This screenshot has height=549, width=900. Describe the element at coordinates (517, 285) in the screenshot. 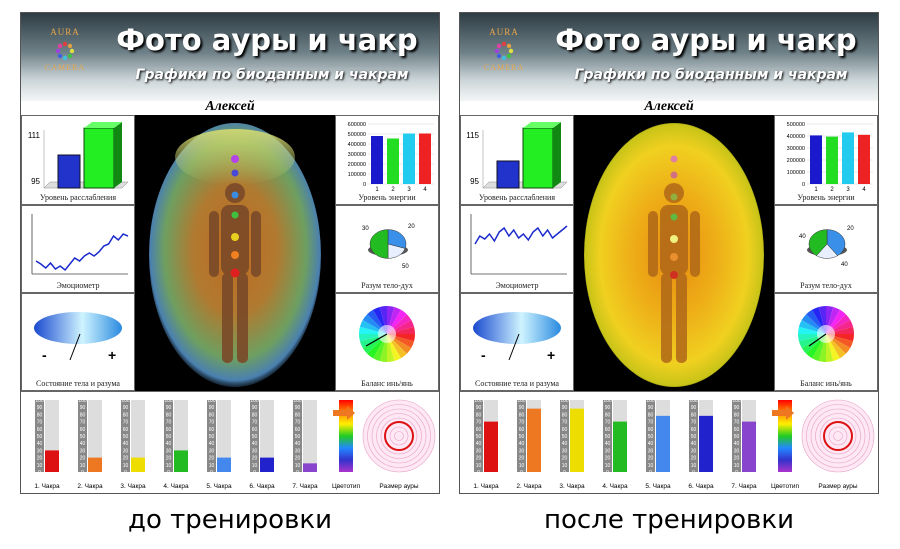

I see `emotion-label: Эмоциометр` at that location.